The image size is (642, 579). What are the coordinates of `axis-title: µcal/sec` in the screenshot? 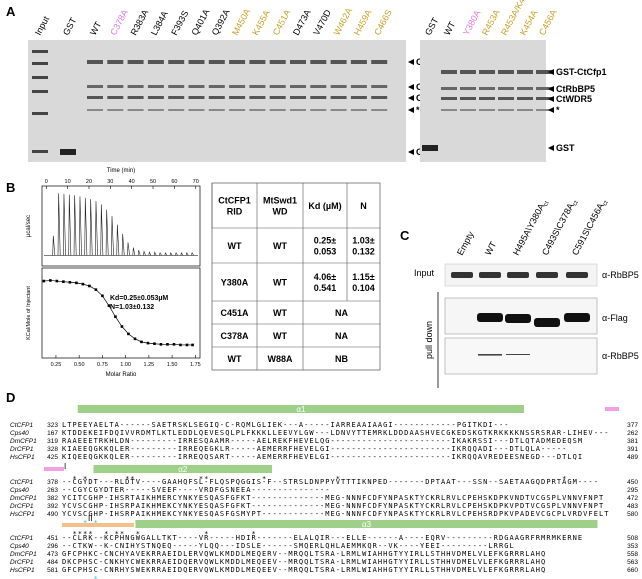 It's located at (29, 226).